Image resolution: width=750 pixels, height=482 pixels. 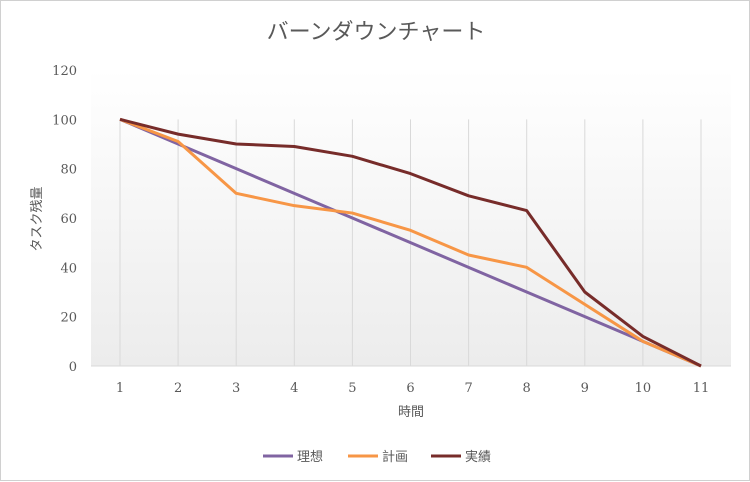 I want to click on y-axis-label: タスク残量, so click(x=37, y=218).